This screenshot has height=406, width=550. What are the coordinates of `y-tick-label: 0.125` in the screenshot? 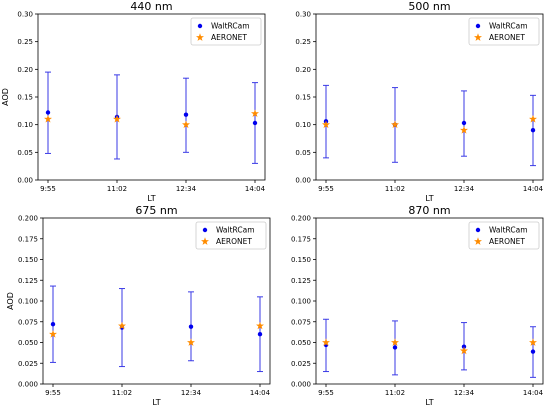 It's located at (301, 281).